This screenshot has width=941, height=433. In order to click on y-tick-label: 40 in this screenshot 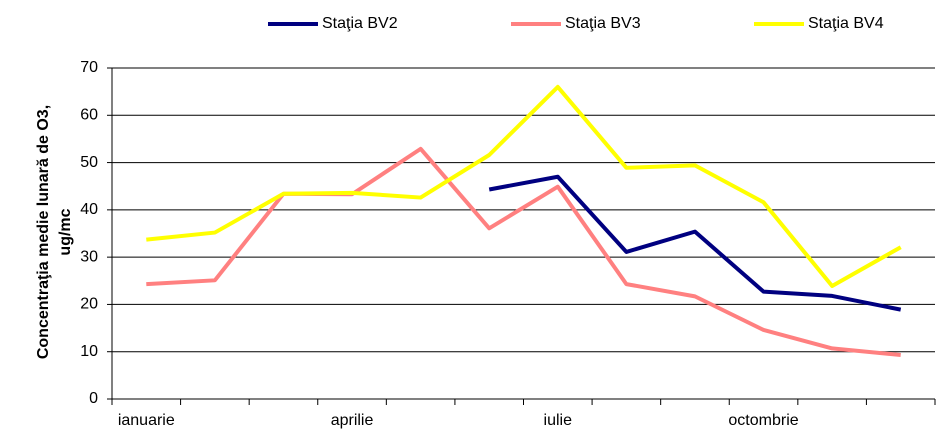, I will do `click(89, 209)`.